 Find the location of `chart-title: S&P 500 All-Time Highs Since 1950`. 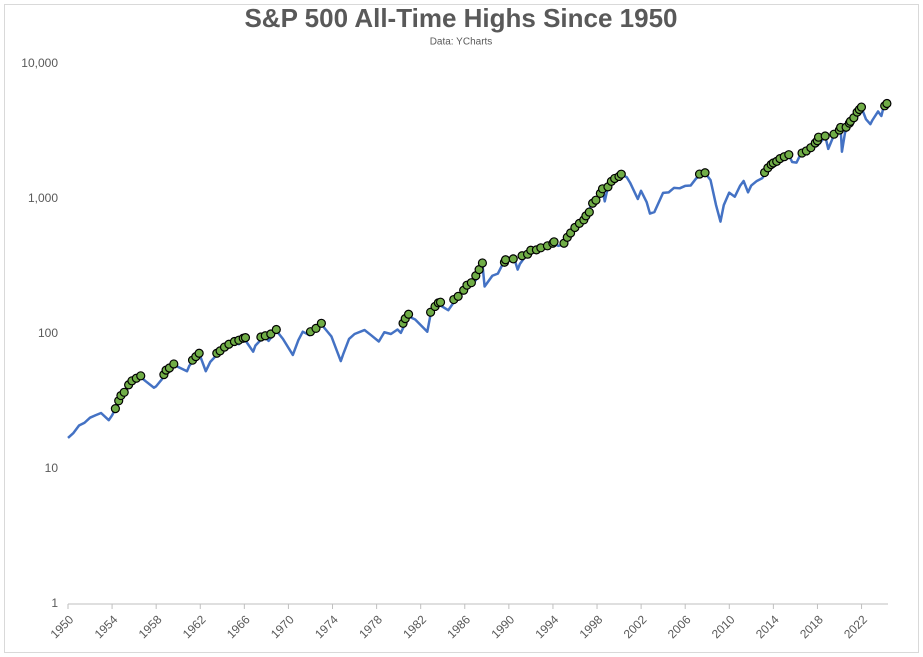

chart-title: S&P 500 All-Time Highs Since 1950 is located at coordinates (460, 18).